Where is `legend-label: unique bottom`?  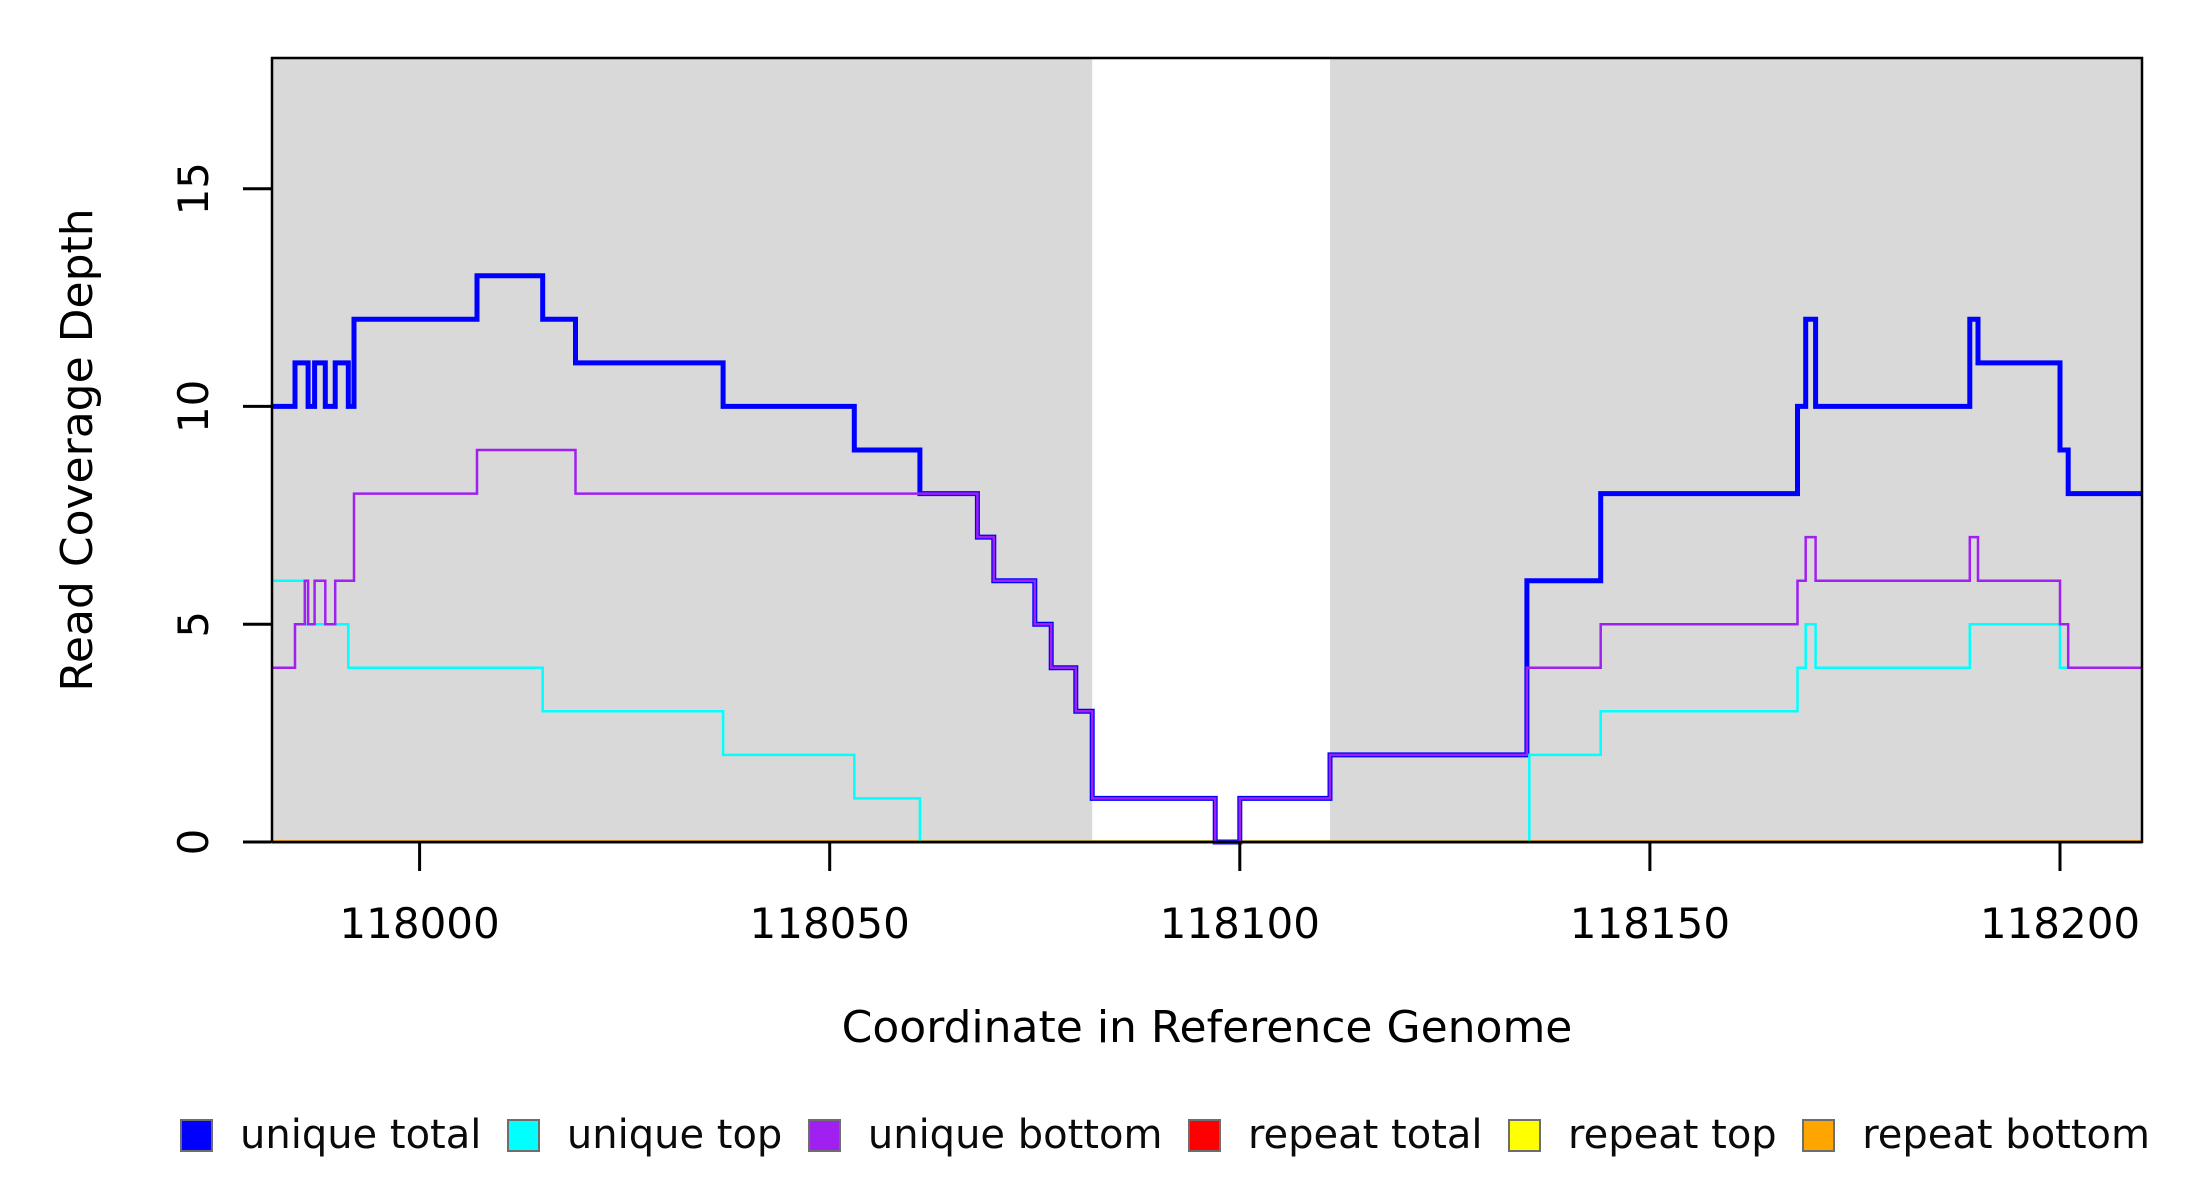 legend-label: unique bottom is located at coordinates (1015, 1135).